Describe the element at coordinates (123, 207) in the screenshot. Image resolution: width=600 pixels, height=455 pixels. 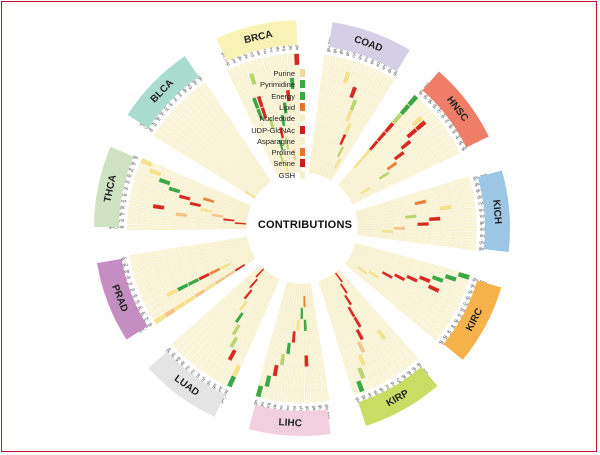
I see `column-label: glc` at that location.